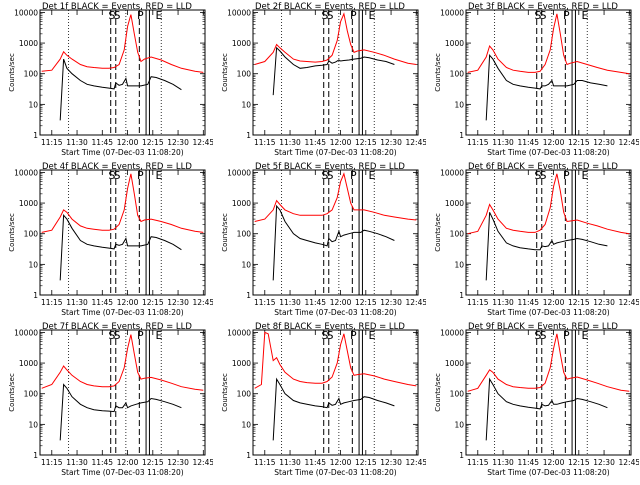 This screenshot has width=640, height=485. I want to click on chart-title: Det 5f BLACK = Events, RED = LLD, so click(330, 167).